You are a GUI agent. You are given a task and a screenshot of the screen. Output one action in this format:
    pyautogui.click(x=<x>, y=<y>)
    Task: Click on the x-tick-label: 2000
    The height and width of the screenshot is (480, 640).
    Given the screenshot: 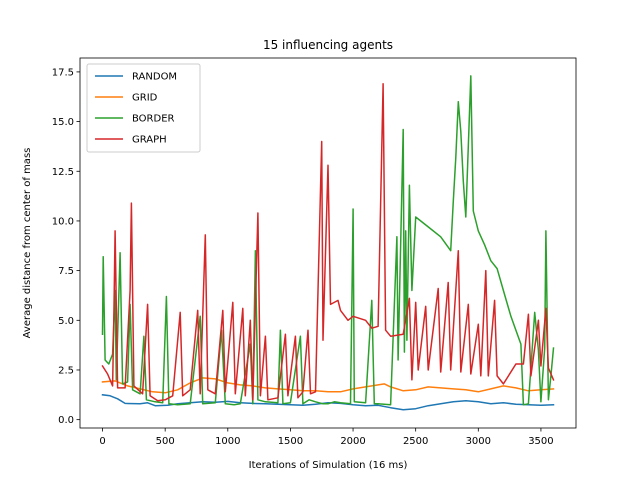 What is the action you would take?
    pyautogui.click(x=352, y=441)
    